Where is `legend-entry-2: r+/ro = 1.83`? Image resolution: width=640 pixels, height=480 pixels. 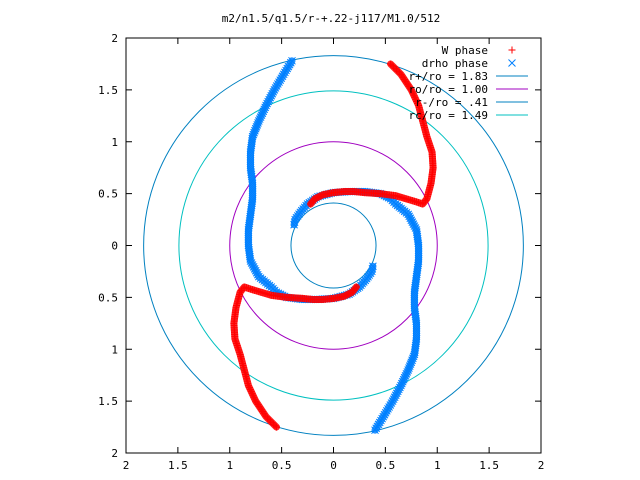 legend-entry-2: r+/ro = 1.83 is located at coordinates (468, 76).